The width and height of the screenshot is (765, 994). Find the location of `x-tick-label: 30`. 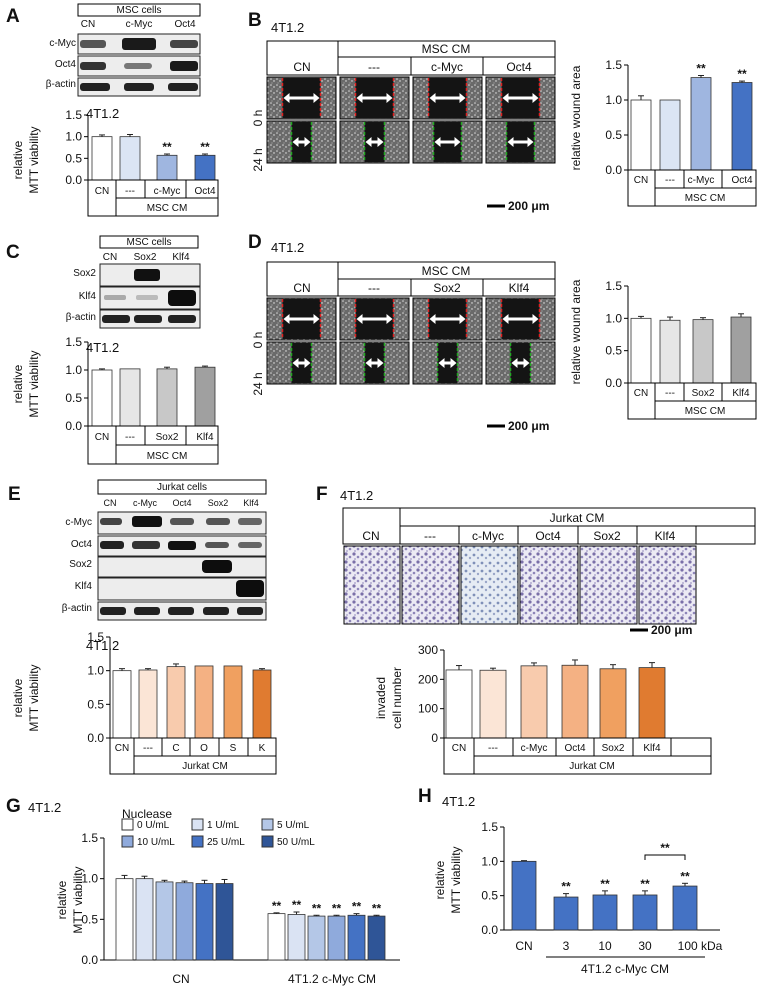

x-tick-label: 30 is located at coordinates (645, 946).